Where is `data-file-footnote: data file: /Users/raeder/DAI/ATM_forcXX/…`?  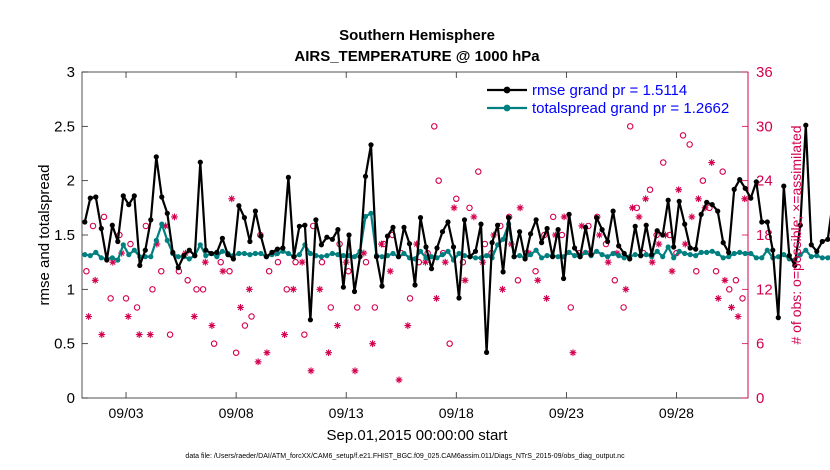 data-file-footnote: data file: /Users/raeder/DAI/ATM_forcXX/… is located at coordinates (405, 456).